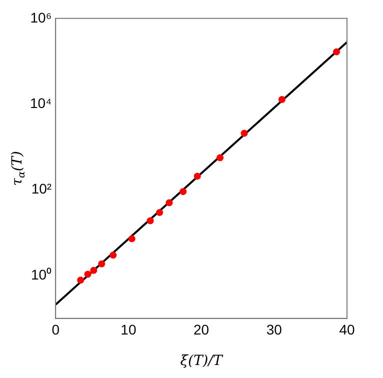 This screenshot has height=378, width=383. I want to click on x-tick-label: 0, so click(56, 330).